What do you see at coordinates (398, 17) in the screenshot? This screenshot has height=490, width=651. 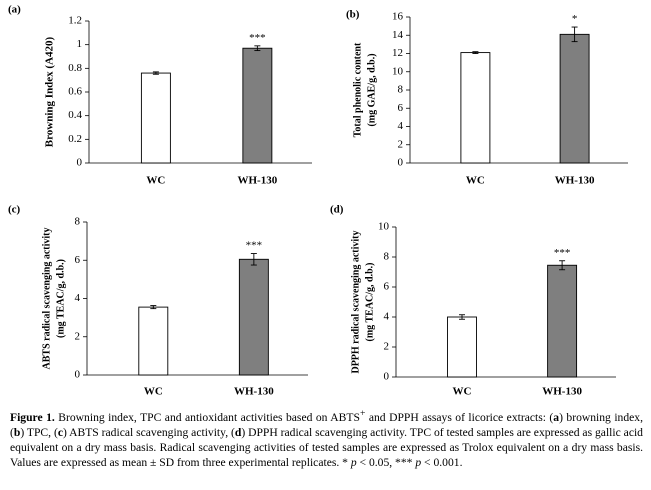 I see `panel-b-y-tick-label: 16` at bounding box center [398, 17].